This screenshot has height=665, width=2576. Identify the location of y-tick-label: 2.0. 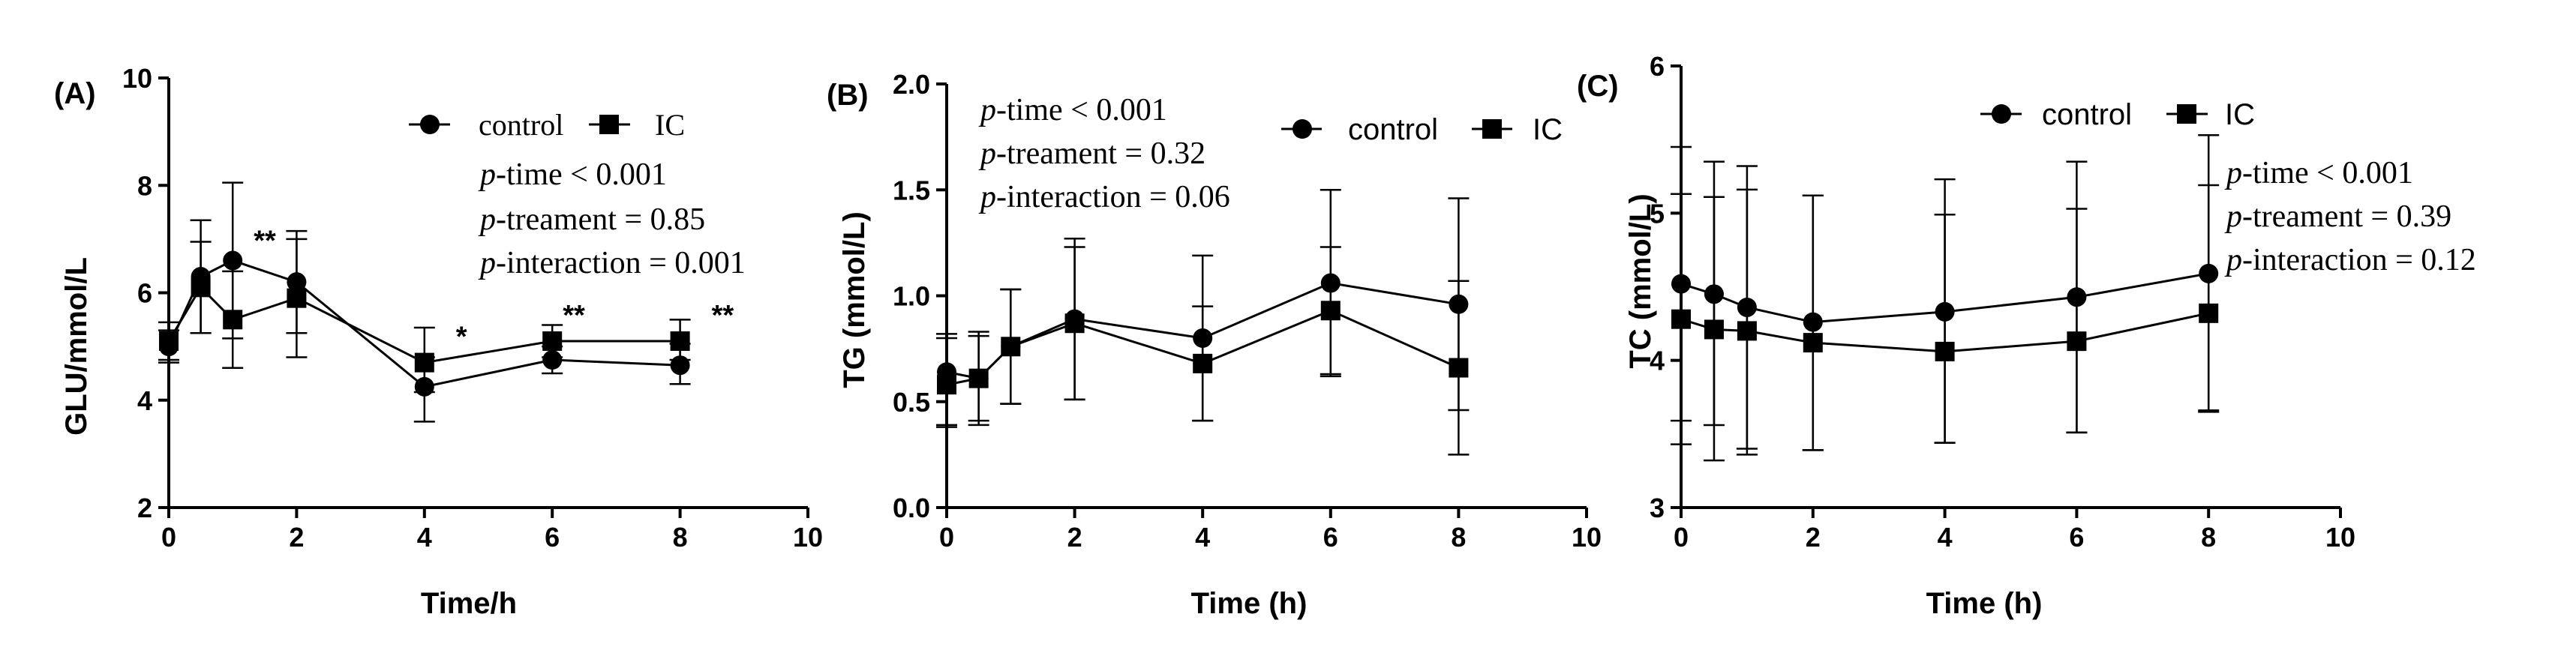
(911, 84).